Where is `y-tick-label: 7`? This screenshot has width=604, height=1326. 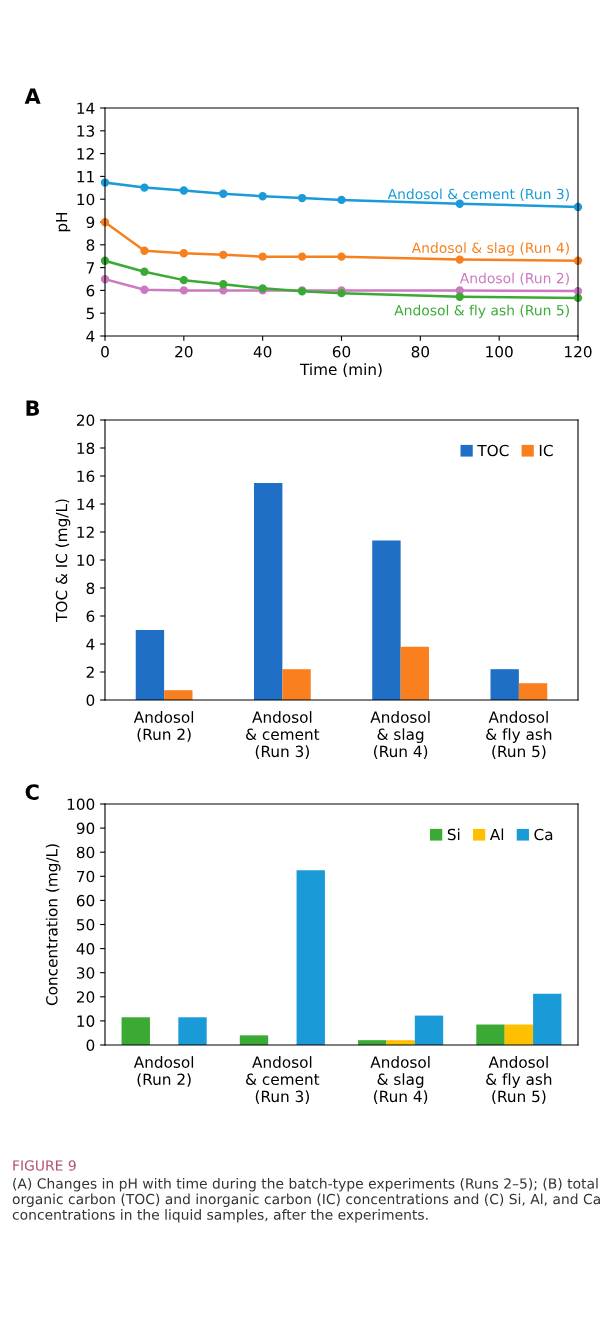
y-tick-label: 7 is located at coordinates (90, 268).